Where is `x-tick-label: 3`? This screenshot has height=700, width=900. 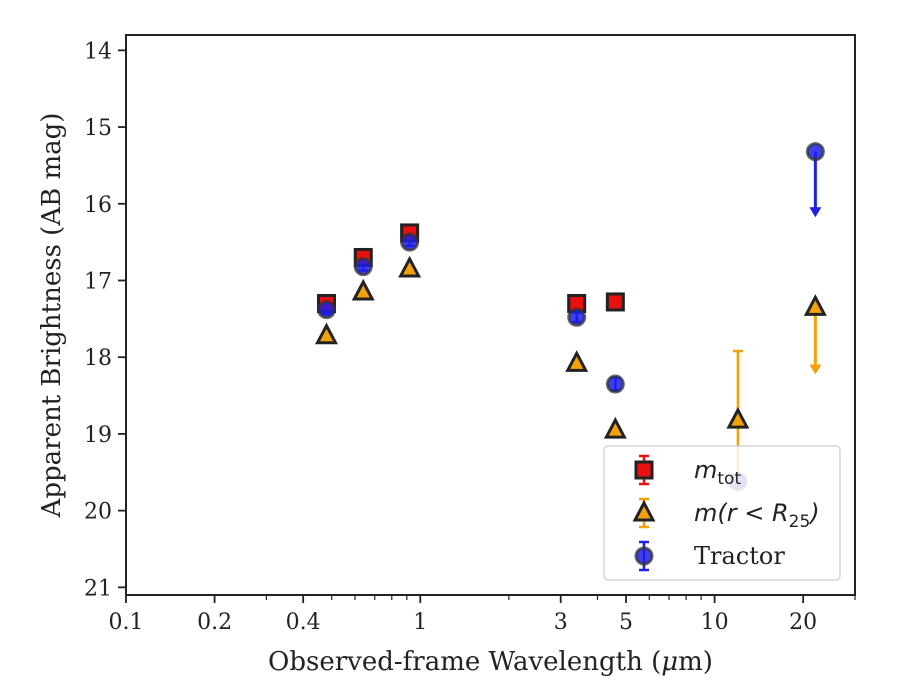
x-tick-label: 3 is located at coordinates (561, 622).